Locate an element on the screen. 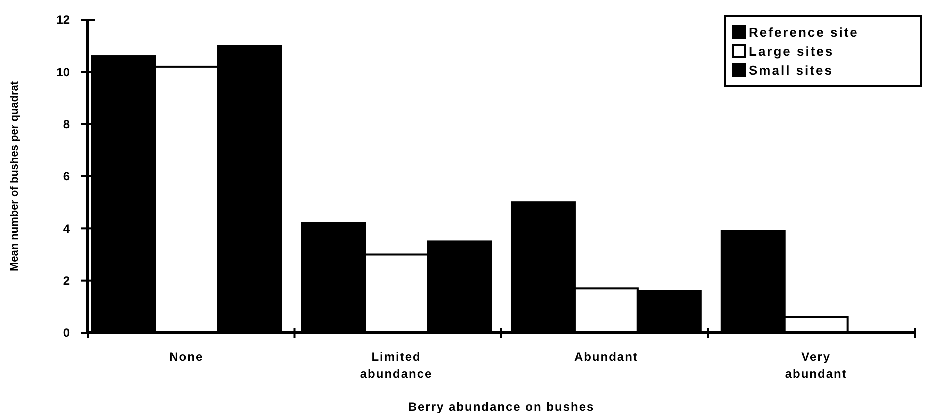  y-tick-label: 8 is located at coordinates (66, 125).